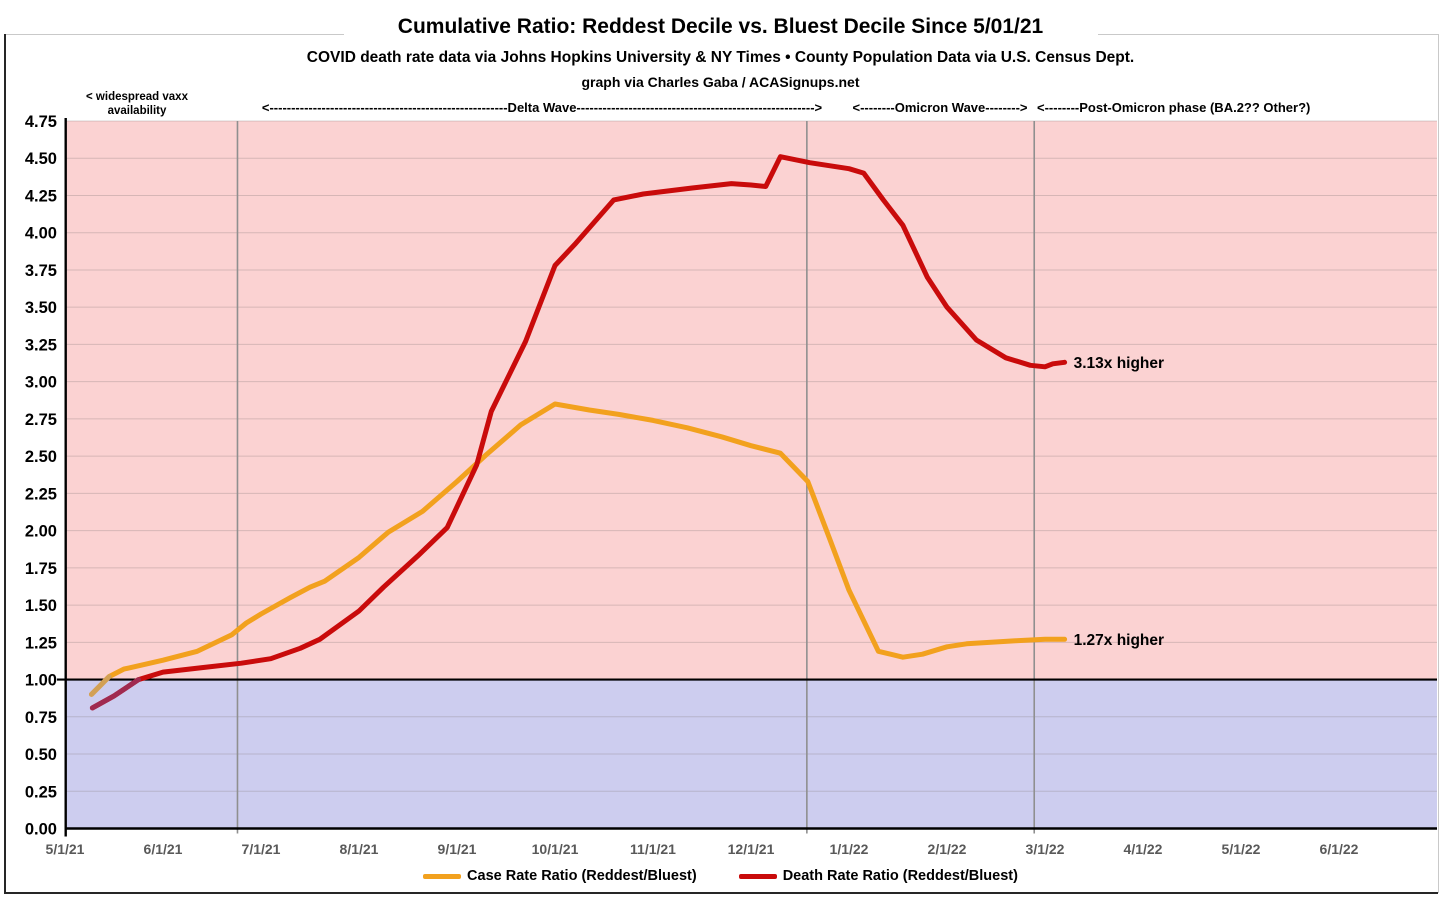  What do you see at coordinates (457, 849) in the screenshot?
I see `x-axis-tick-label: 9/1/21` at bounding box center [457, 849].